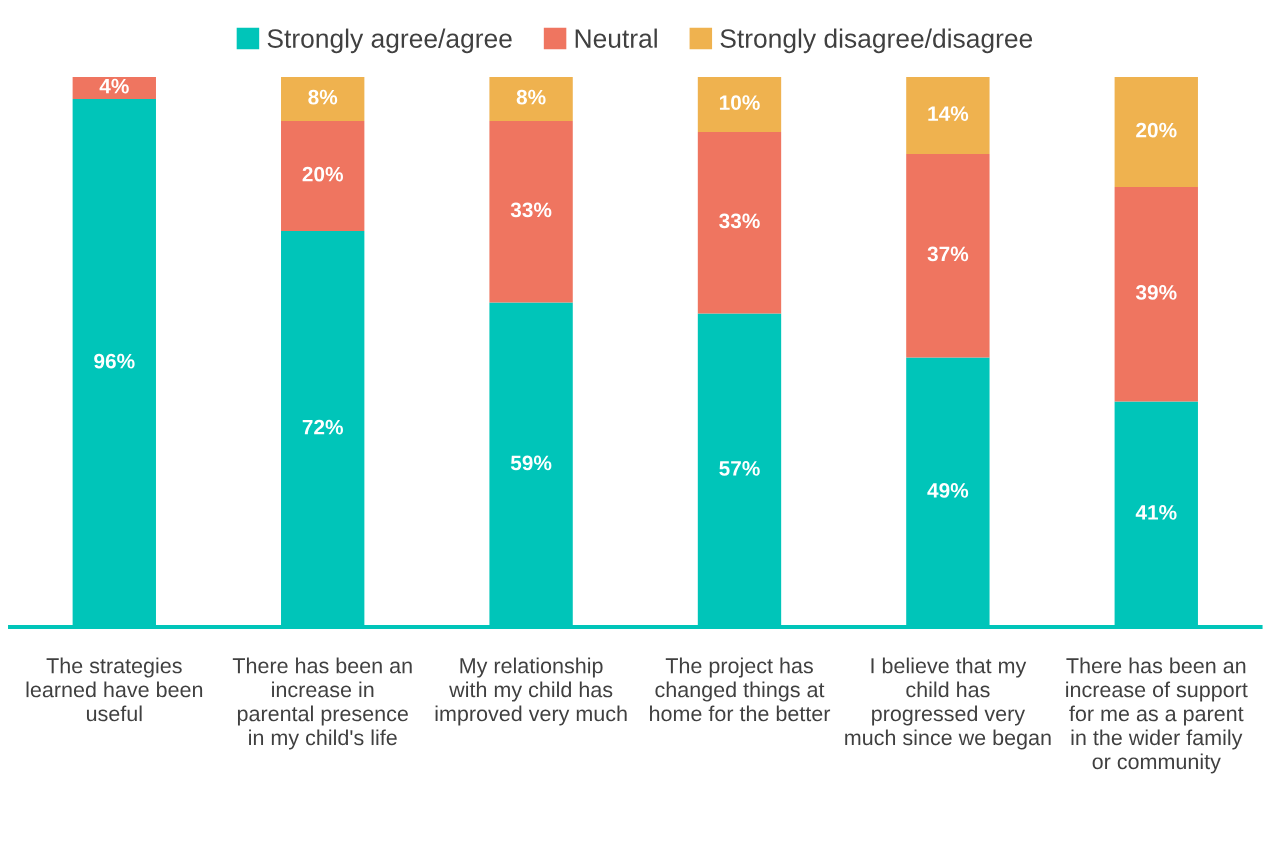 The image size is (1263, 845). I want to click on data-label: 57%, so click(739, 468).